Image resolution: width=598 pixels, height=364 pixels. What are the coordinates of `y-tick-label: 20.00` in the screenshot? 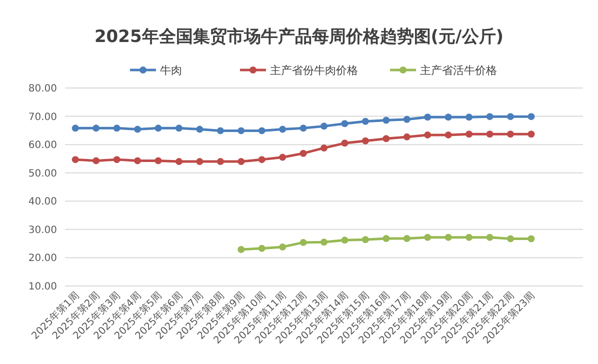 It's located at (42, 258).